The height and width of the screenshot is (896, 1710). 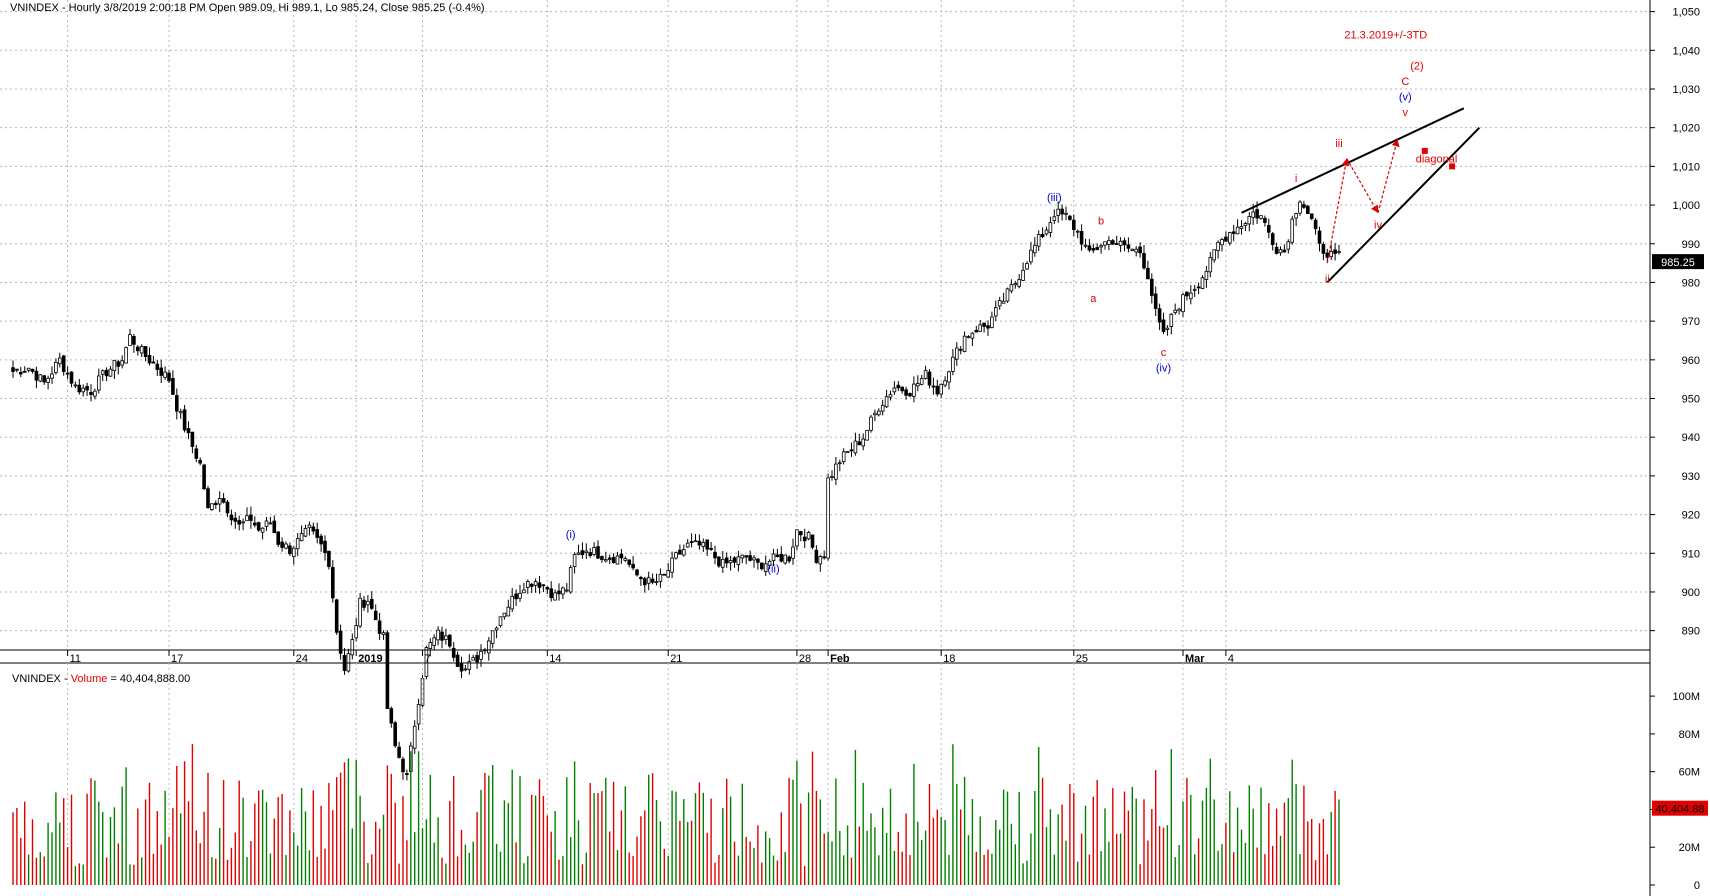 I want to click on last-price-label: 985.25, so click(x=1678, y=263).